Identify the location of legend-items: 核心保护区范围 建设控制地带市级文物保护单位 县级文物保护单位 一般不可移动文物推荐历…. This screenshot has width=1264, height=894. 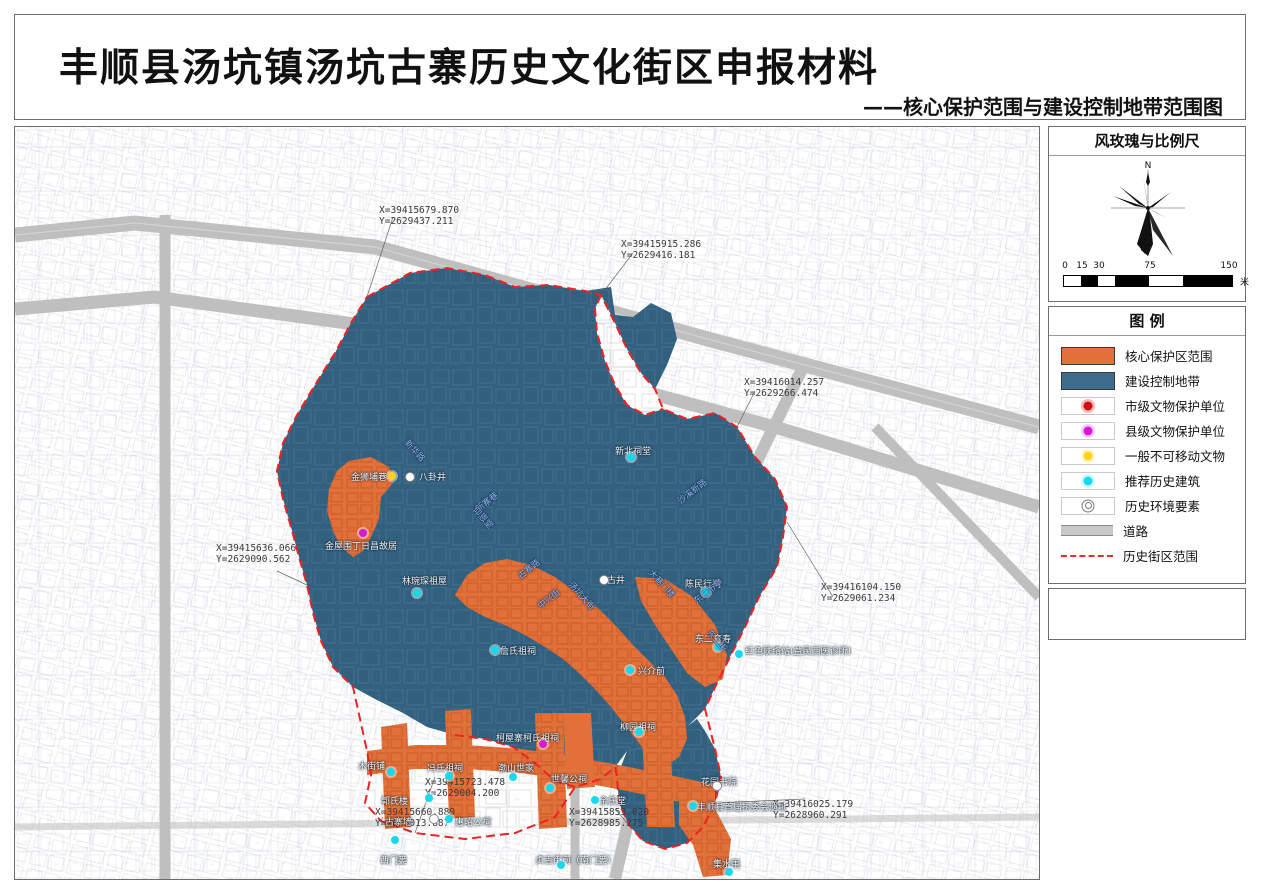
(1147, 452).